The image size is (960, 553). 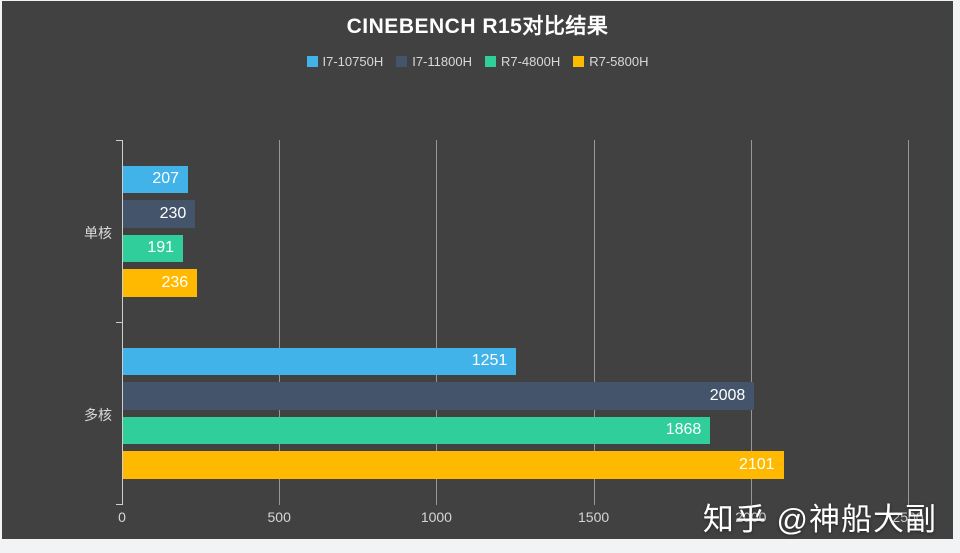 What do you see at coordinates (417, 430) in the screenshot?
I see `bar: 1868` at bounding box center [417, 430].